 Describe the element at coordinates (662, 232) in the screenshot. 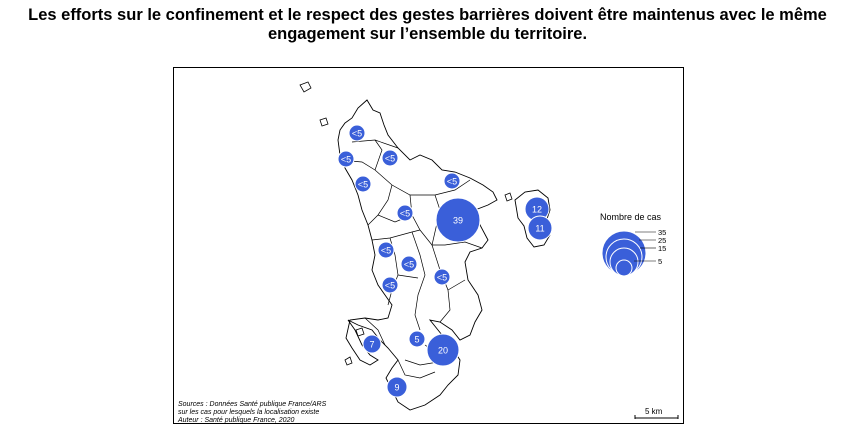

I see `legend-tick-35: 35` at that location.